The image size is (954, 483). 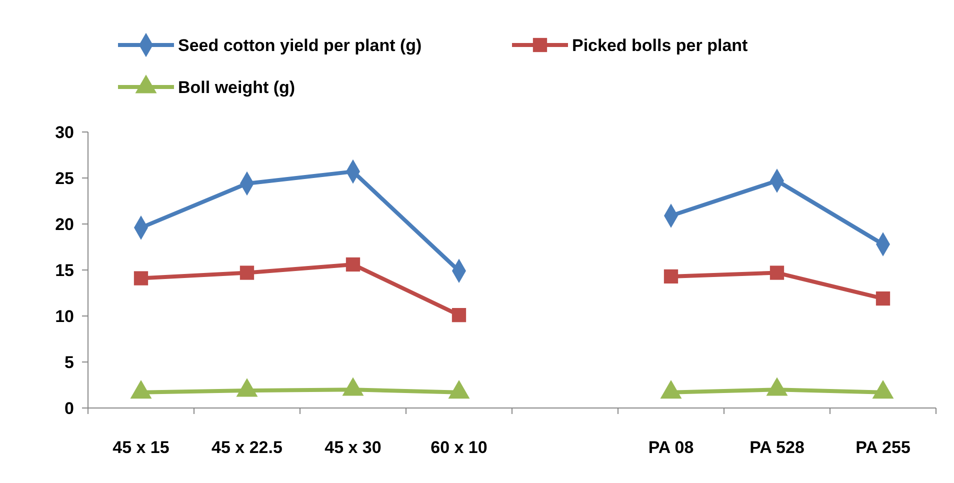 I want to click on x-tick-label: 45 x 15, so click(x=141, y=447).